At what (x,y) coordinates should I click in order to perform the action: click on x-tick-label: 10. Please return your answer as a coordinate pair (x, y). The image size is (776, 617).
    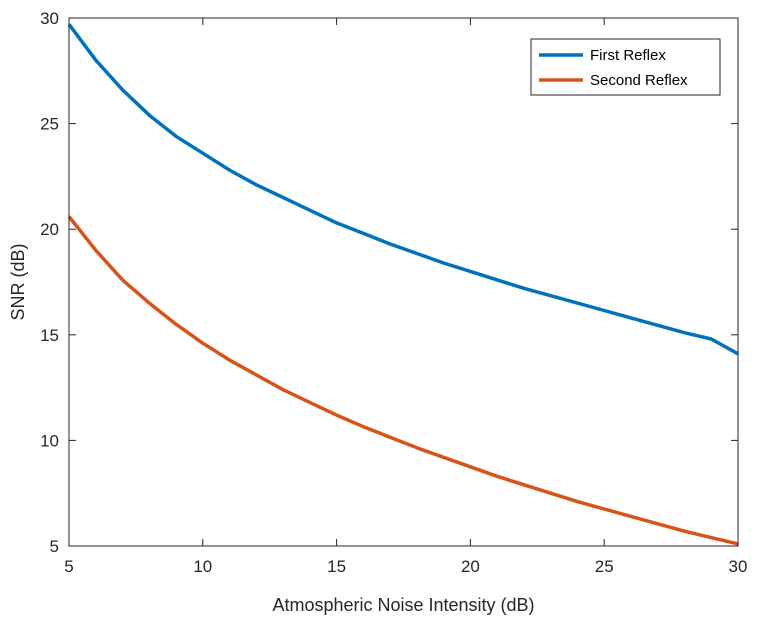
    Looking at the image, I should click on (202, 566).